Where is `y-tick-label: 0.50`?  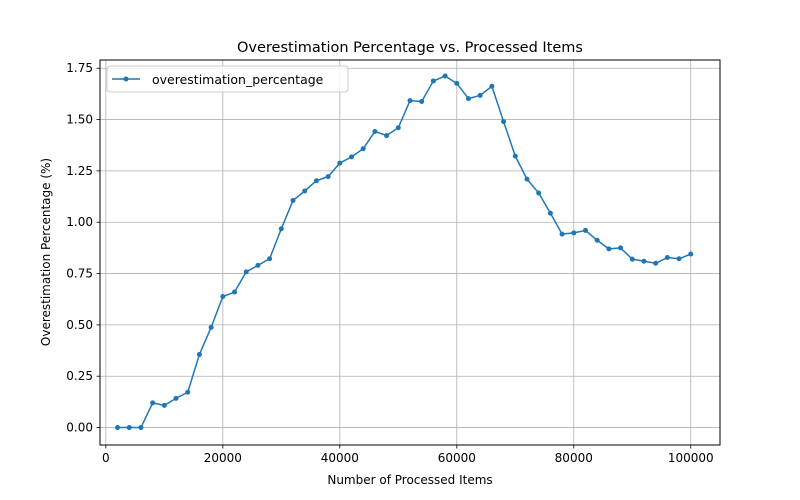 y-tick-label: 0.50 is located at coordinates (79, 325).